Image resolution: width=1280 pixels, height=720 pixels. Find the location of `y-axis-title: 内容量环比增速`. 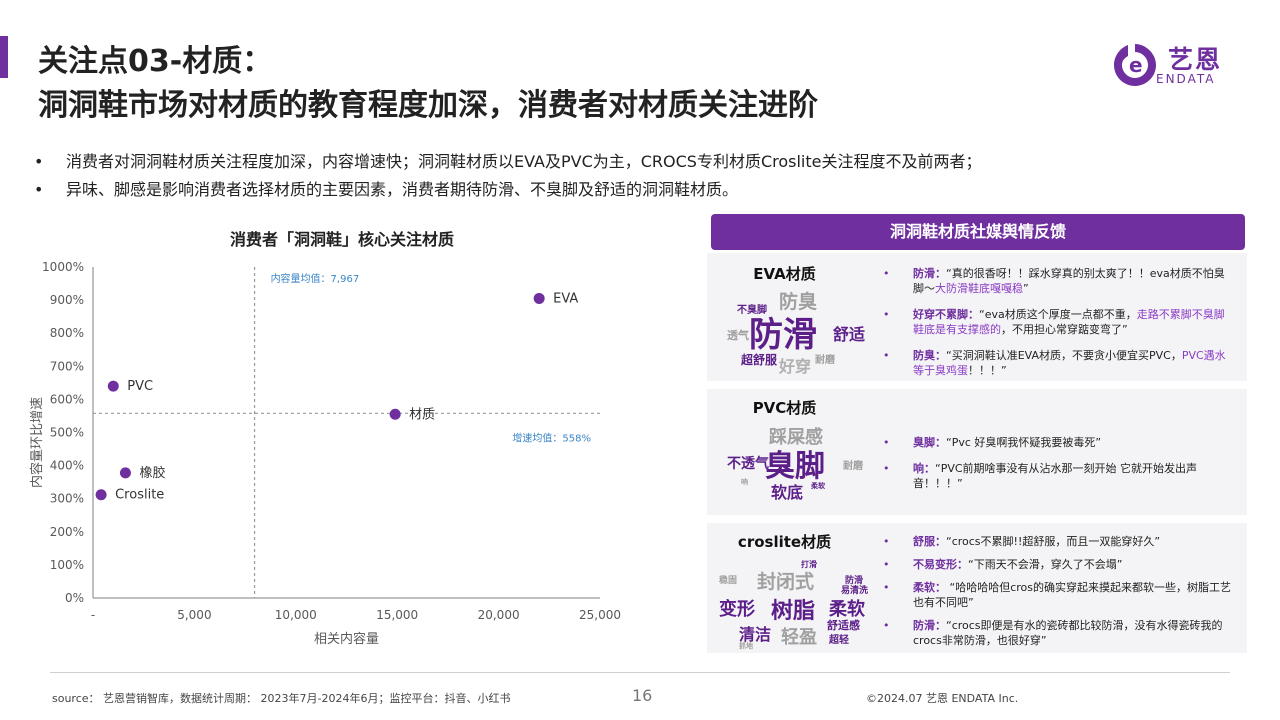

y-axis-title: 内容量环比增速 is located at coordinates (37, 442).